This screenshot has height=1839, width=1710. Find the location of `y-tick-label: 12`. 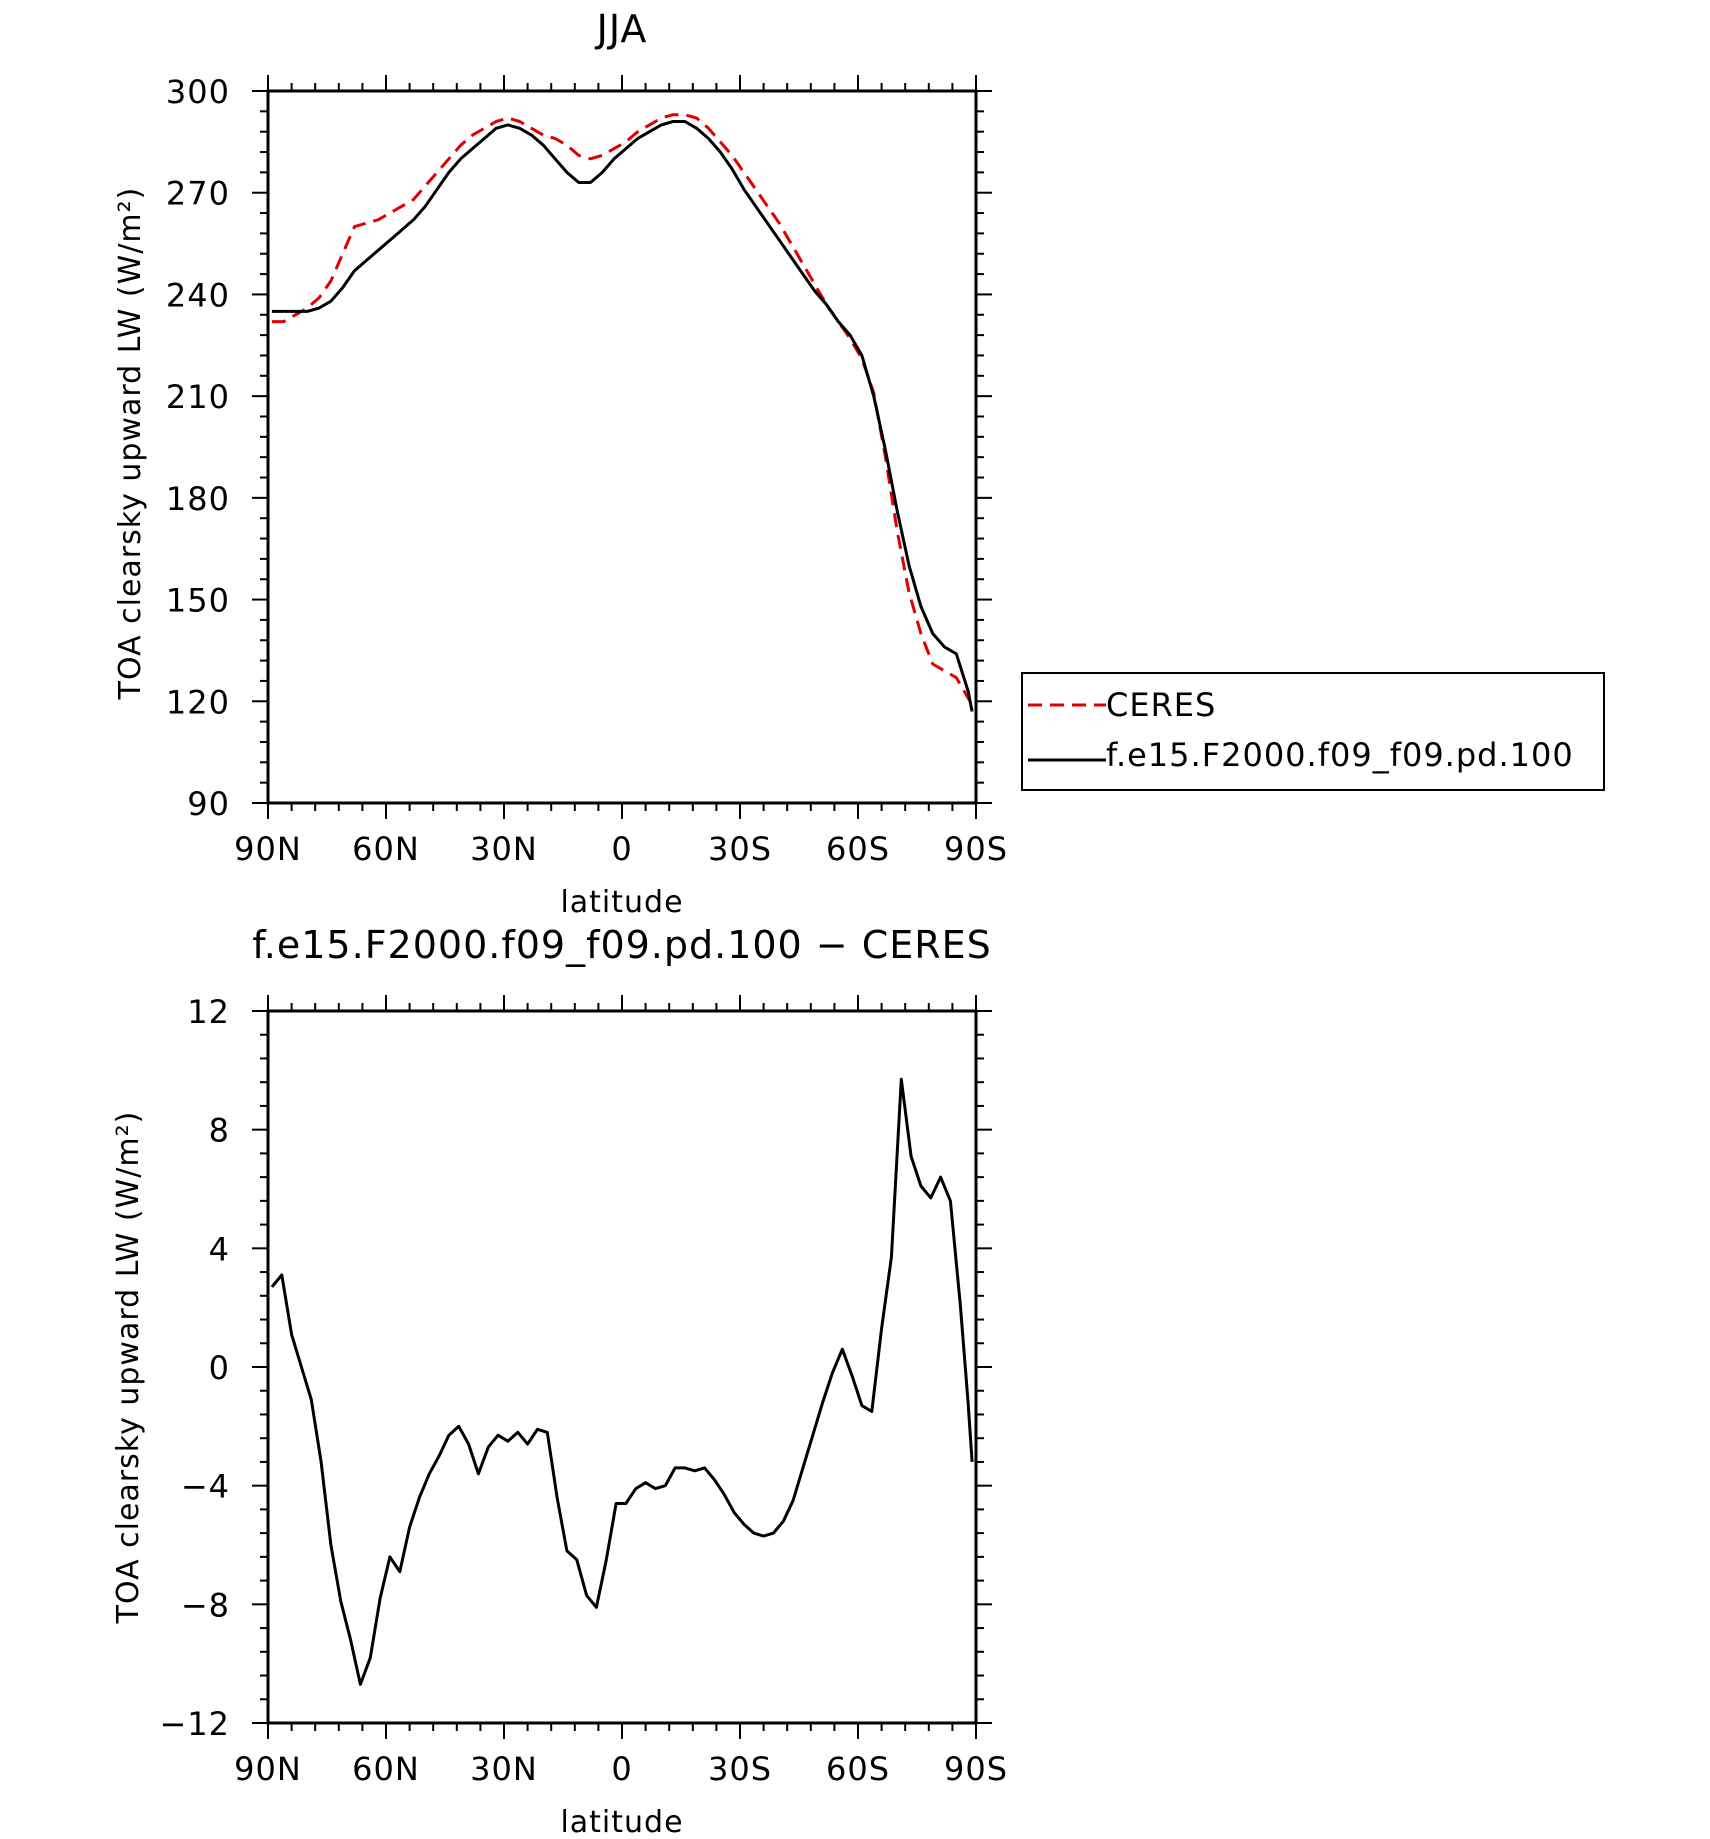

y-tick-label: 12 is located at coordinates (208, 1012).